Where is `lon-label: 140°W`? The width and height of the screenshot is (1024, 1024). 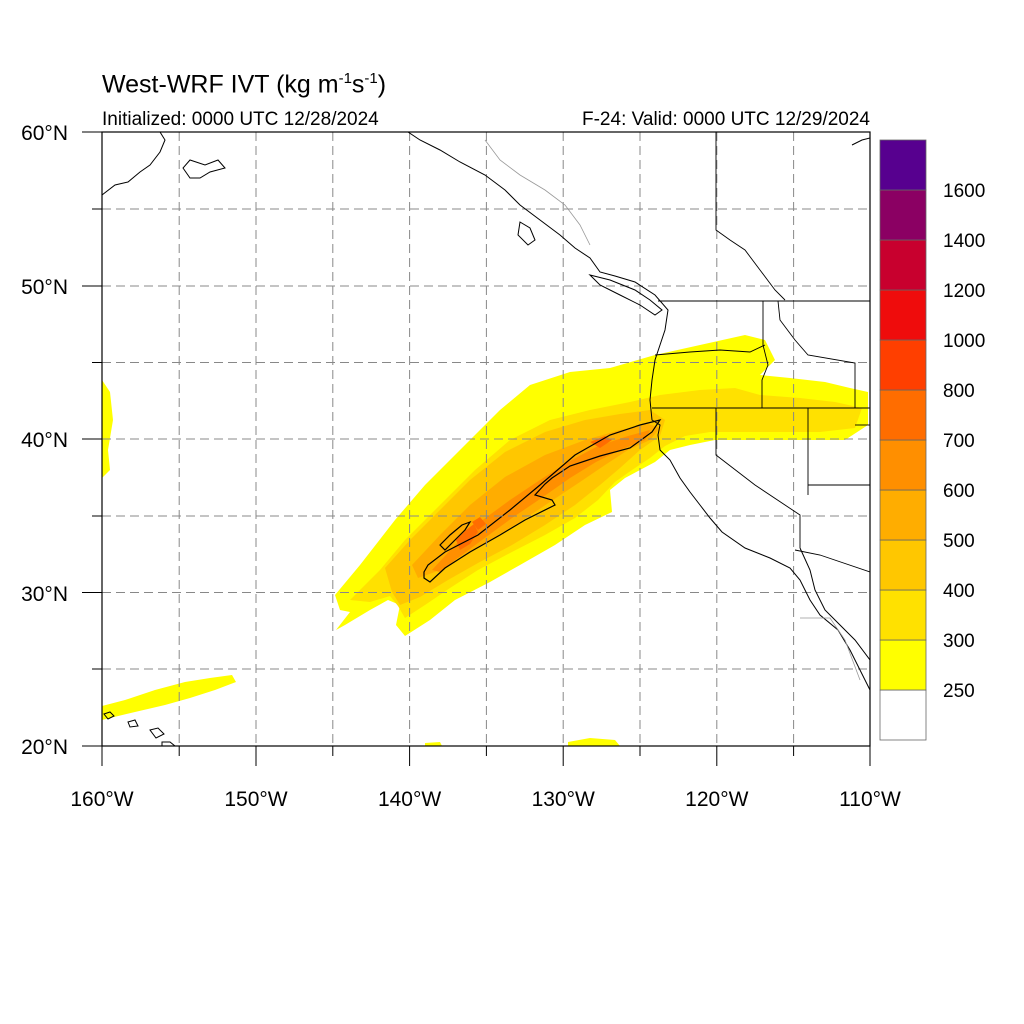
lon-label: 140°W is located at coordinates (409, 799).